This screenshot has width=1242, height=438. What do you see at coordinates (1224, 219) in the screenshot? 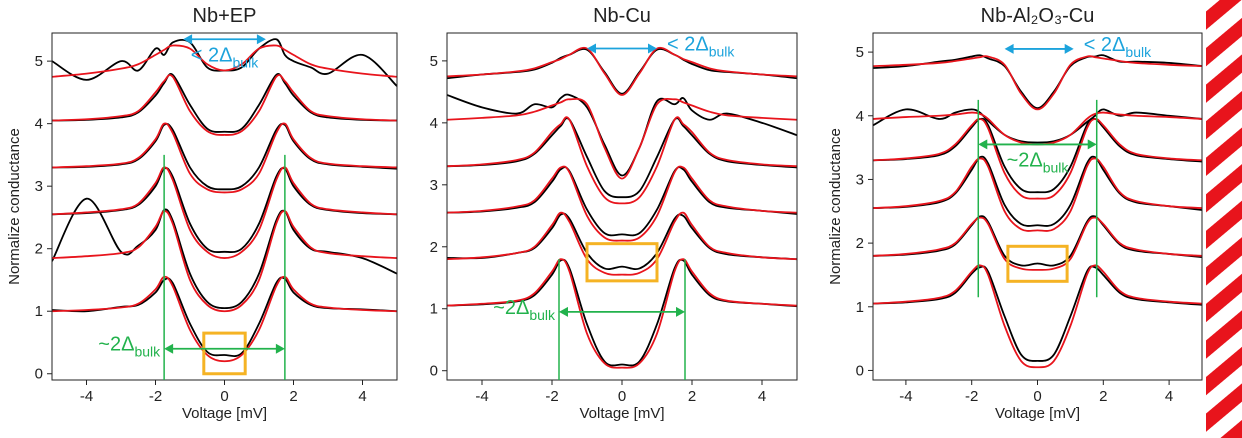
I see `decoration-stripes` at bounding box center [1224, 219].